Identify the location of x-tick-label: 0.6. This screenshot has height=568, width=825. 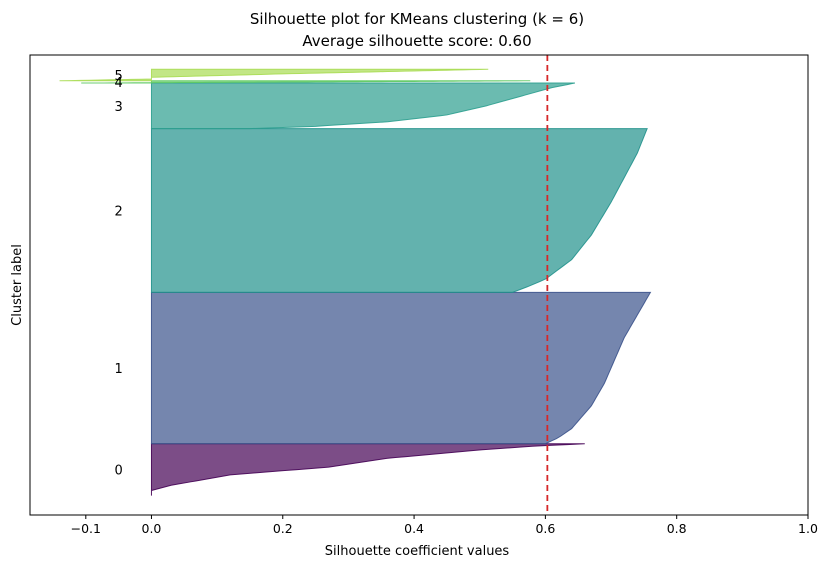
(545, 528).